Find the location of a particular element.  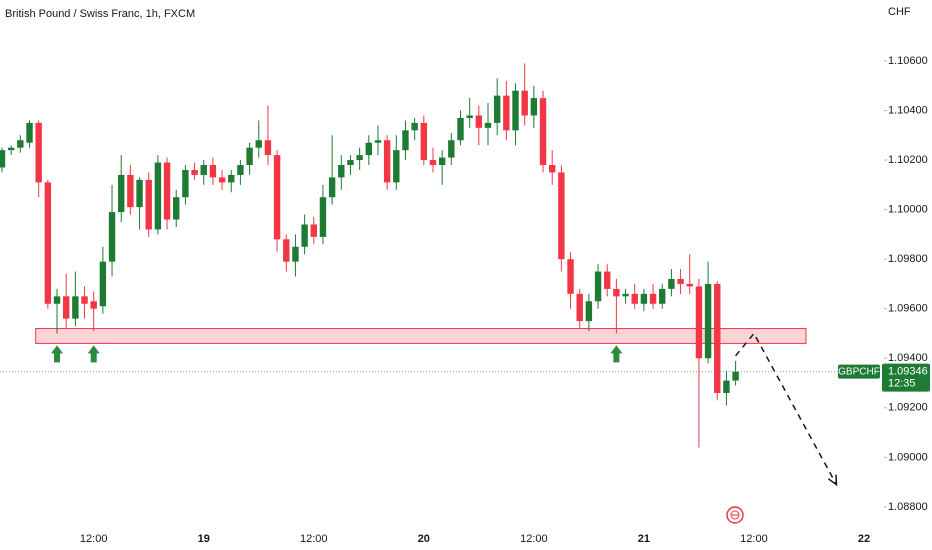

alert-icon is located at coordinates (735, 515).